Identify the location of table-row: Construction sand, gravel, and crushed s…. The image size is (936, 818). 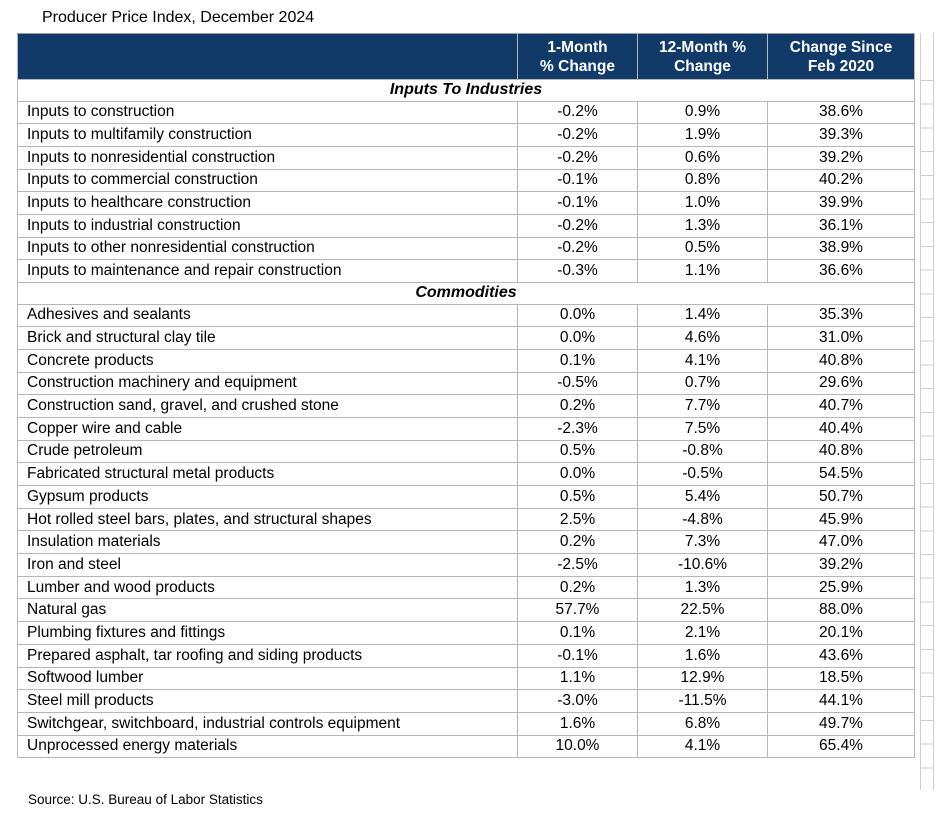
(466, 406).